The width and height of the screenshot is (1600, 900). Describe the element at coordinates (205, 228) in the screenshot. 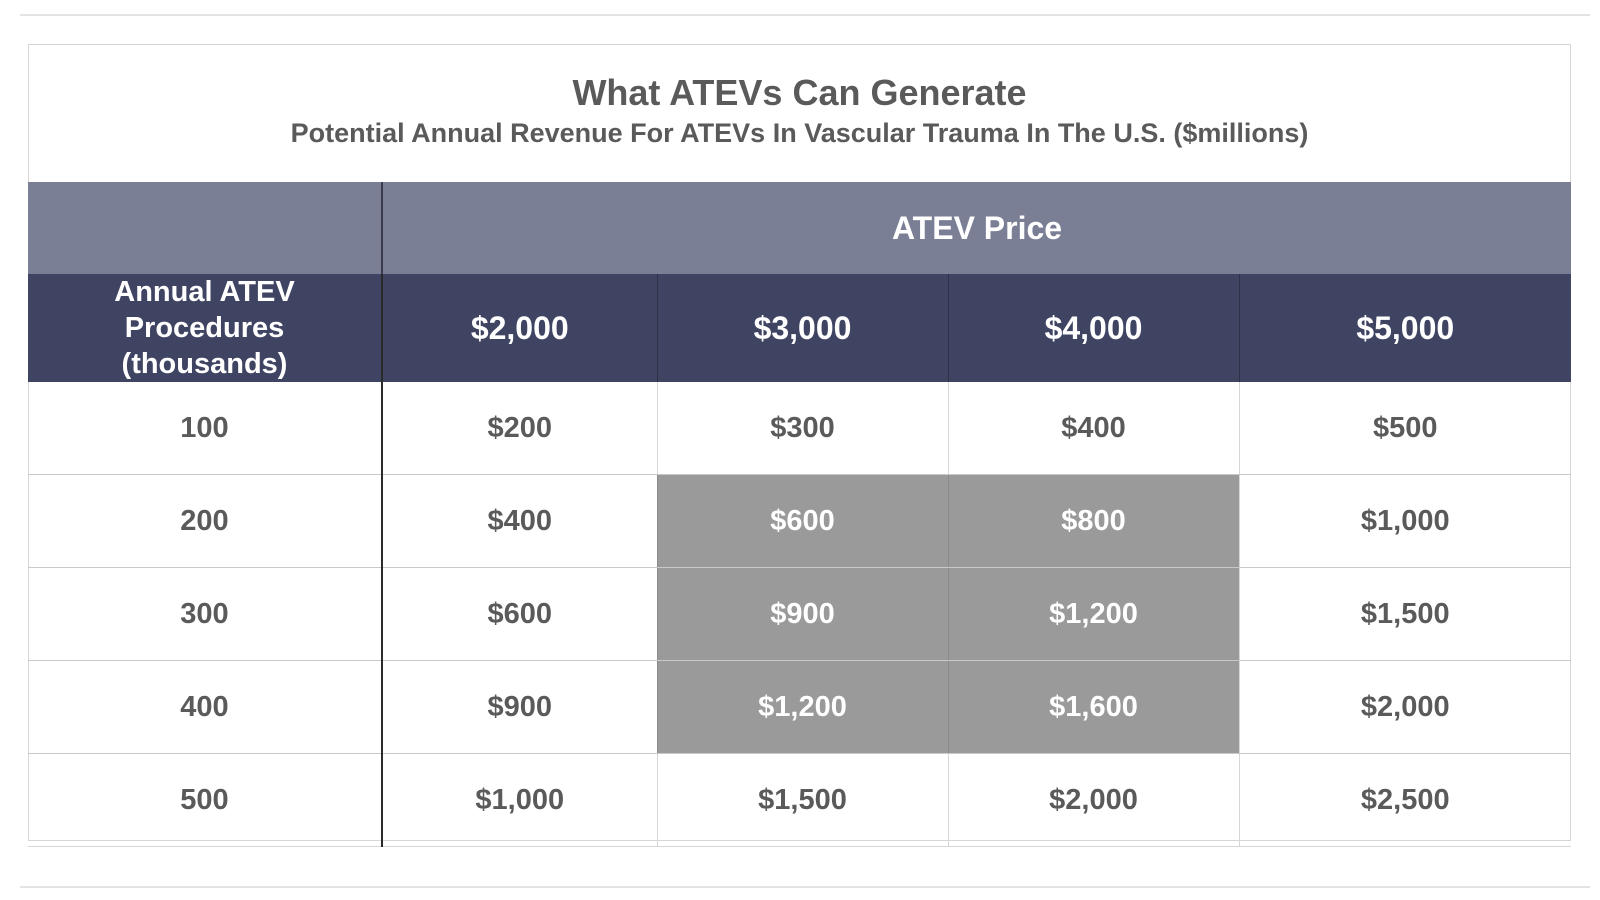

I see `corner-cell` at that location.